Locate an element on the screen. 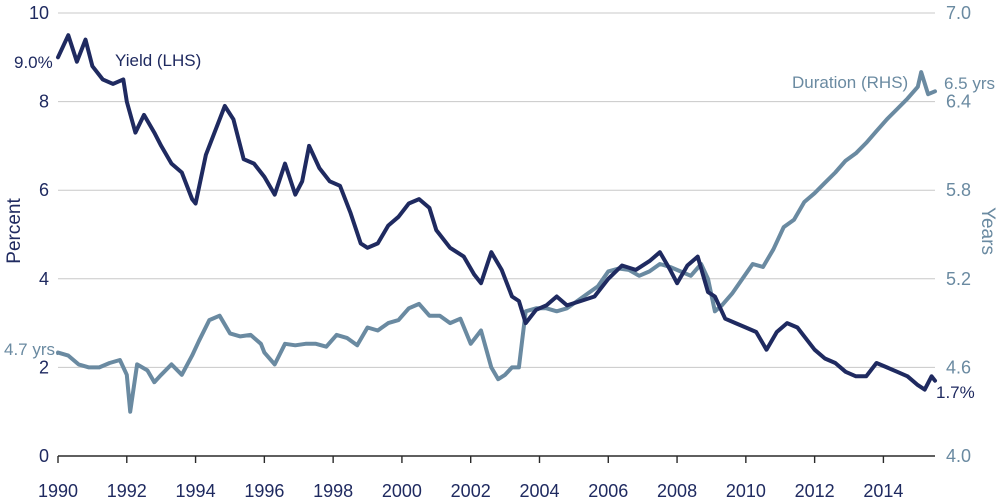 This screenshot has width=1000, height=503. annotation-start-yield: 9.0% is located at coordinates (33, 62).